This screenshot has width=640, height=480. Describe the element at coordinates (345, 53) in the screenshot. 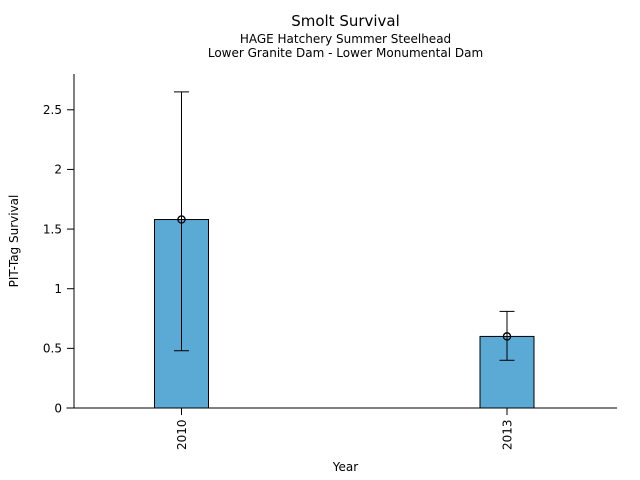

I see `chart-subtitle-2: Lower Granite Dam - Lower Monumental Dam` at that location.